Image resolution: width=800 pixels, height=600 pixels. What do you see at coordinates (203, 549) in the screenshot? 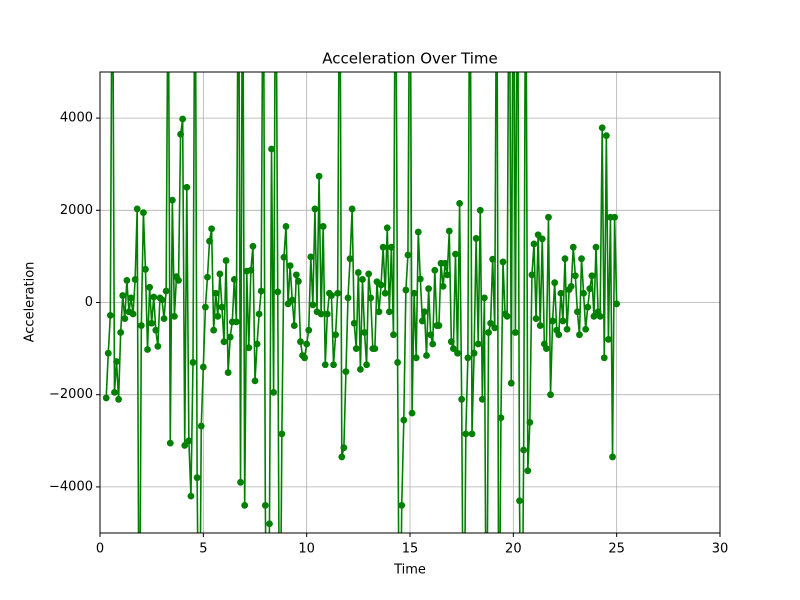
I see `x-tick-label: 5` at bounding box center [203, 549].